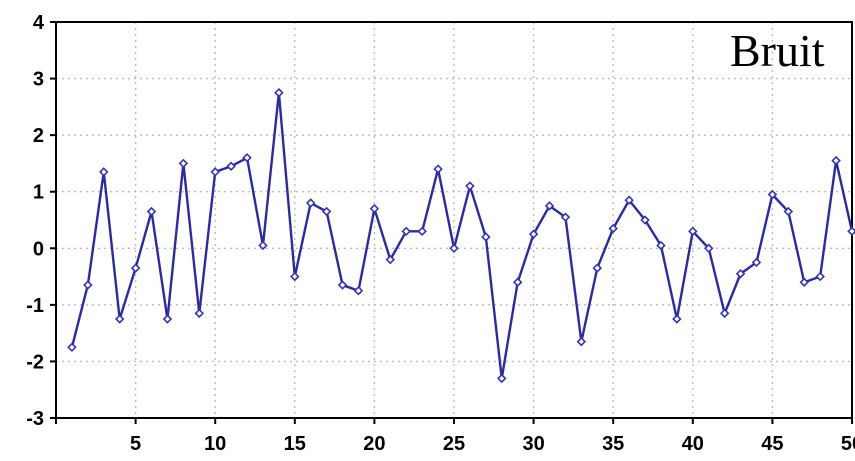 This screenshot has height=461, width=855. Describe the element at coordinates (35, 306) in the screenshot. I see `y-tick-label: -1` at that location.